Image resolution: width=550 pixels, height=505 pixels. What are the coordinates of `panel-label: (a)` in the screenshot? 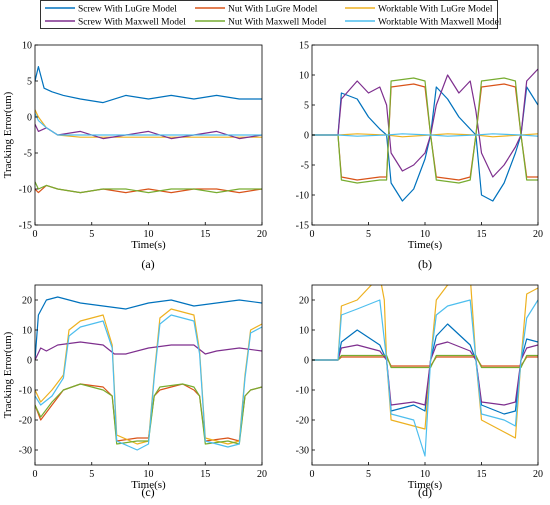 It's located at (147, 264).